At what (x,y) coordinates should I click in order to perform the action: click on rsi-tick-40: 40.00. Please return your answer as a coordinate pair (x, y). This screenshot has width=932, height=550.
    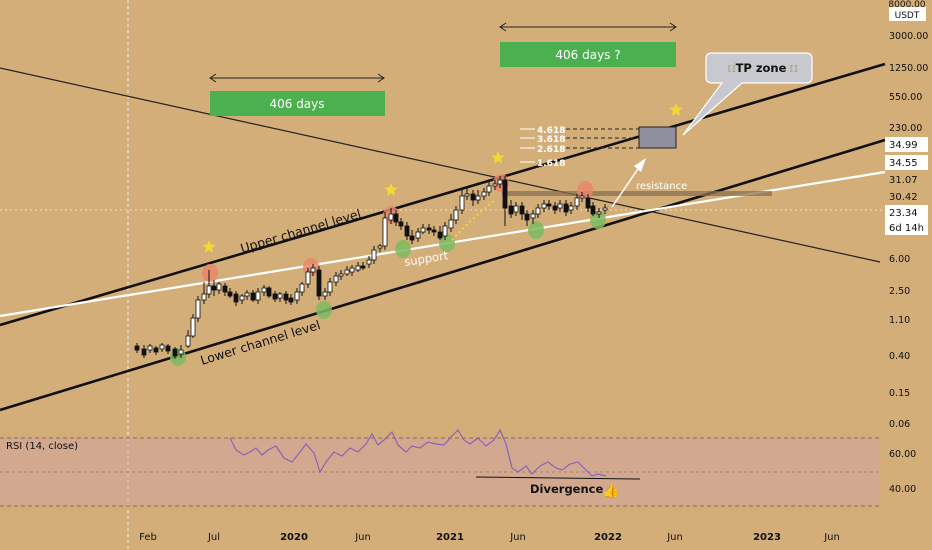
    Looking at the image, I should click on (902, 489).